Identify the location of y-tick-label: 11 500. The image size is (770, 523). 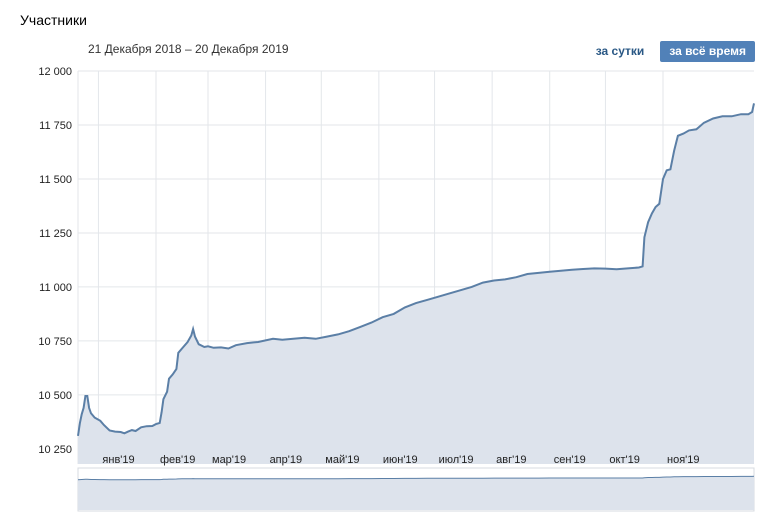
(55, 180).